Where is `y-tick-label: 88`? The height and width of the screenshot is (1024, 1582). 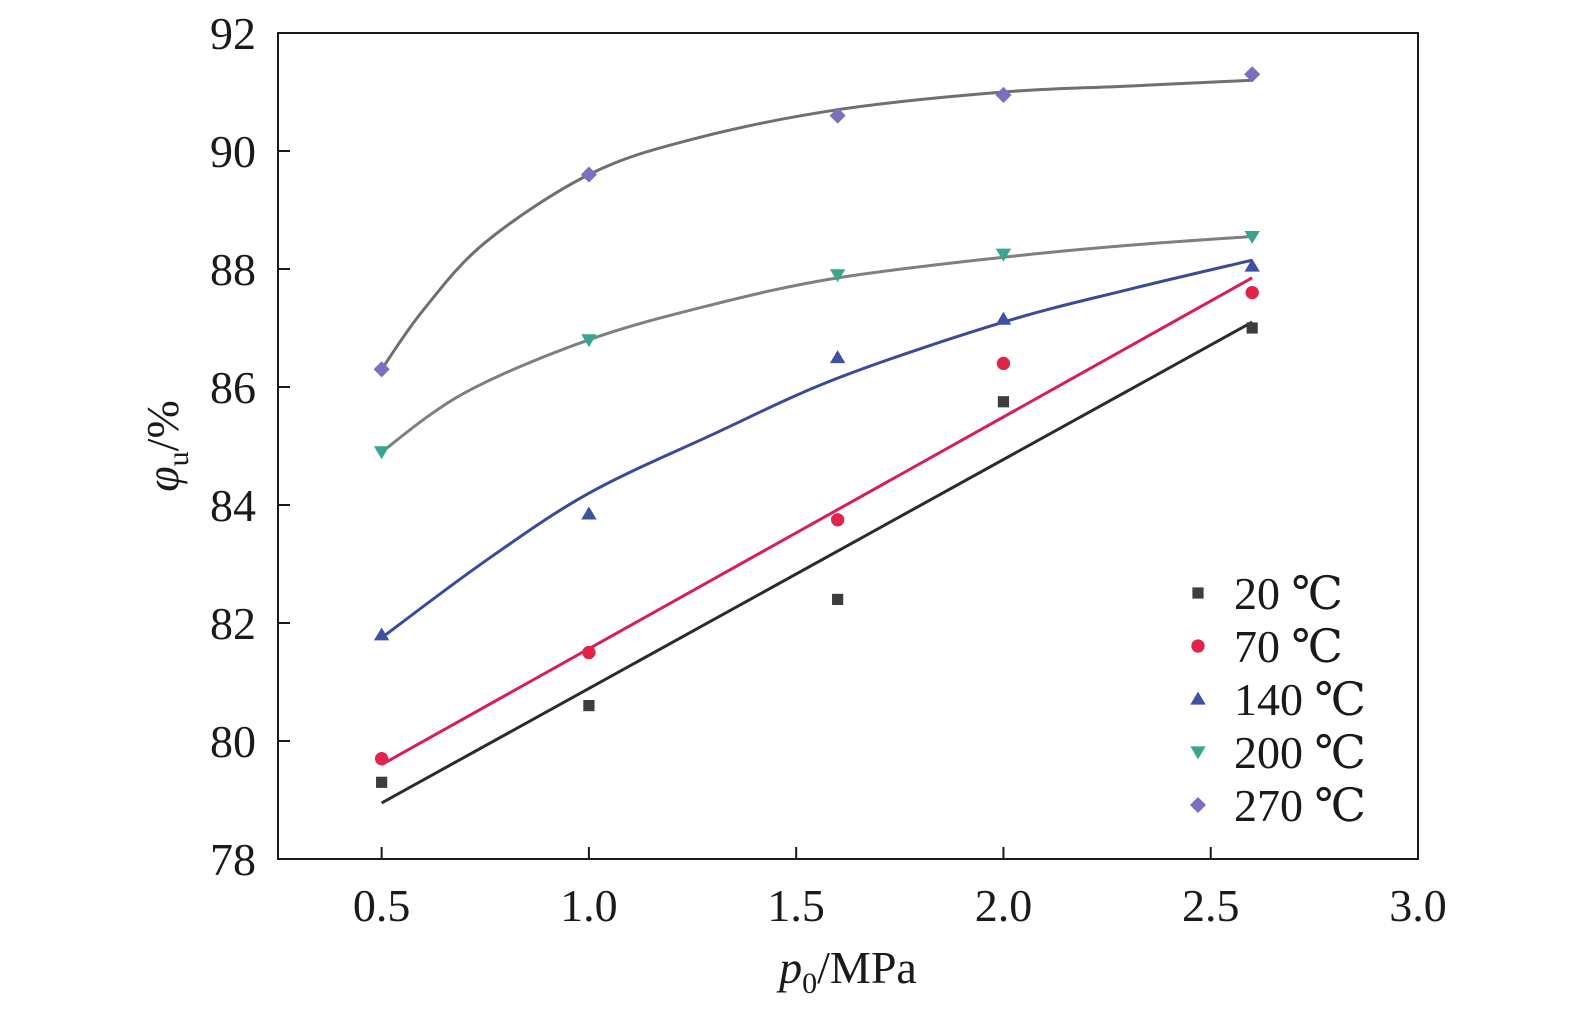 y-tick-label: 88 is located at coordinates (233, 269).